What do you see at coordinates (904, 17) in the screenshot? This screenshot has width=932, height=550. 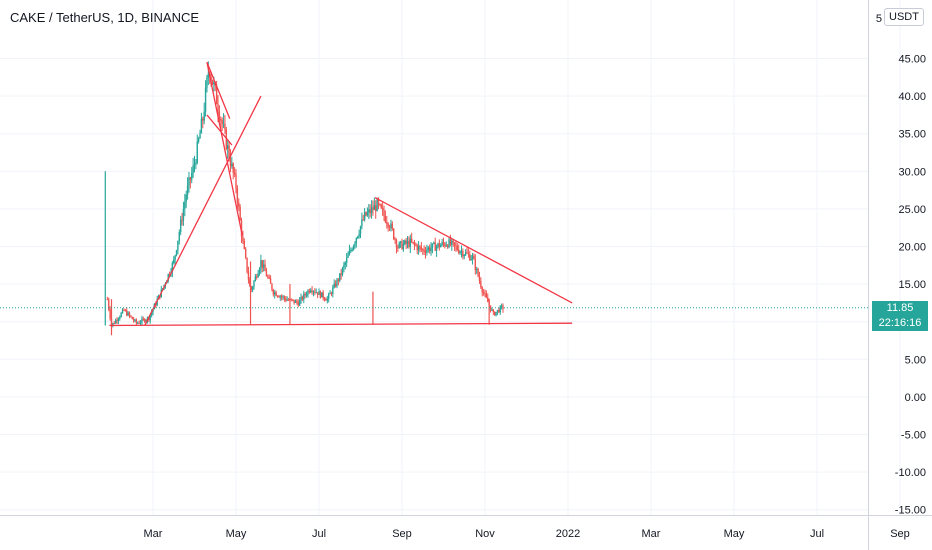 I see `currency-selector: USDT` at bounding box center [904, 17].